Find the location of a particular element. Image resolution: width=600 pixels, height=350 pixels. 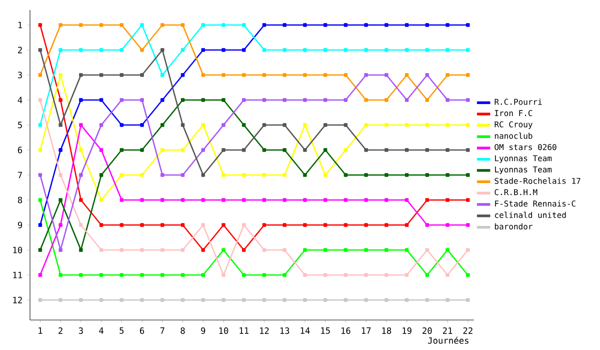

y-tick-label: 12 is located at coordinates (17, 300).